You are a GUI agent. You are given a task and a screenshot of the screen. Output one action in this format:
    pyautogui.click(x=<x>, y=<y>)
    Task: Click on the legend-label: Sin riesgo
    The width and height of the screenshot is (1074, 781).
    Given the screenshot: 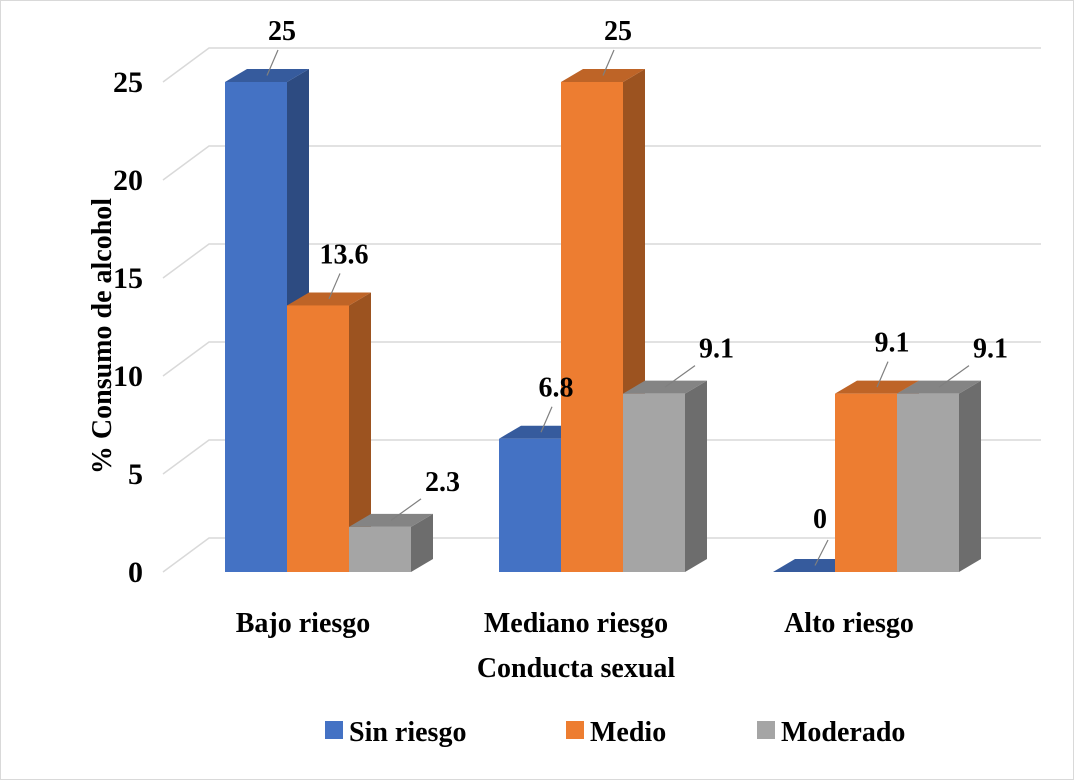 What is the action you would take?
    pyautogui.click(x=407, y=732)
    